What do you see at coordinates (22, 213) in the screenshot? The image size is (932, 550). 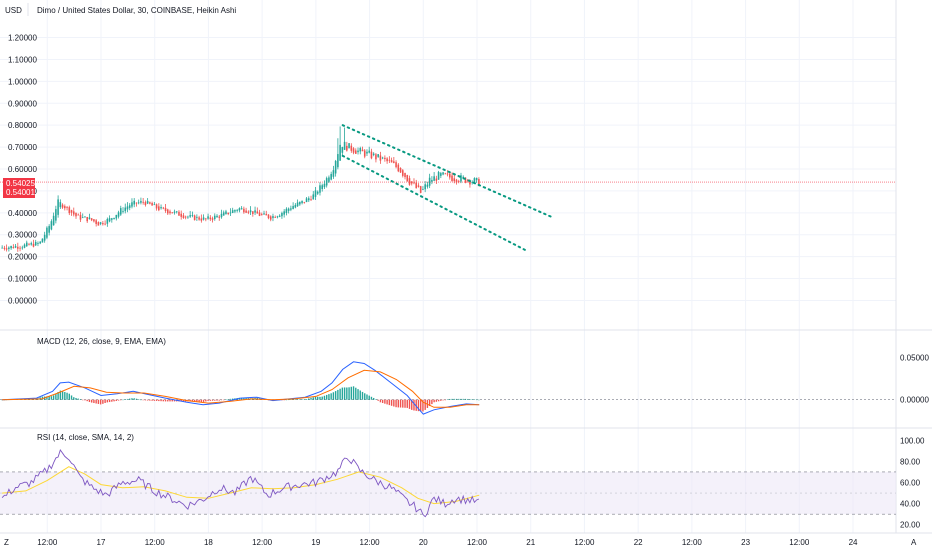 I see `price-tick-label: 0.40000` at bounding box center [22, 213].